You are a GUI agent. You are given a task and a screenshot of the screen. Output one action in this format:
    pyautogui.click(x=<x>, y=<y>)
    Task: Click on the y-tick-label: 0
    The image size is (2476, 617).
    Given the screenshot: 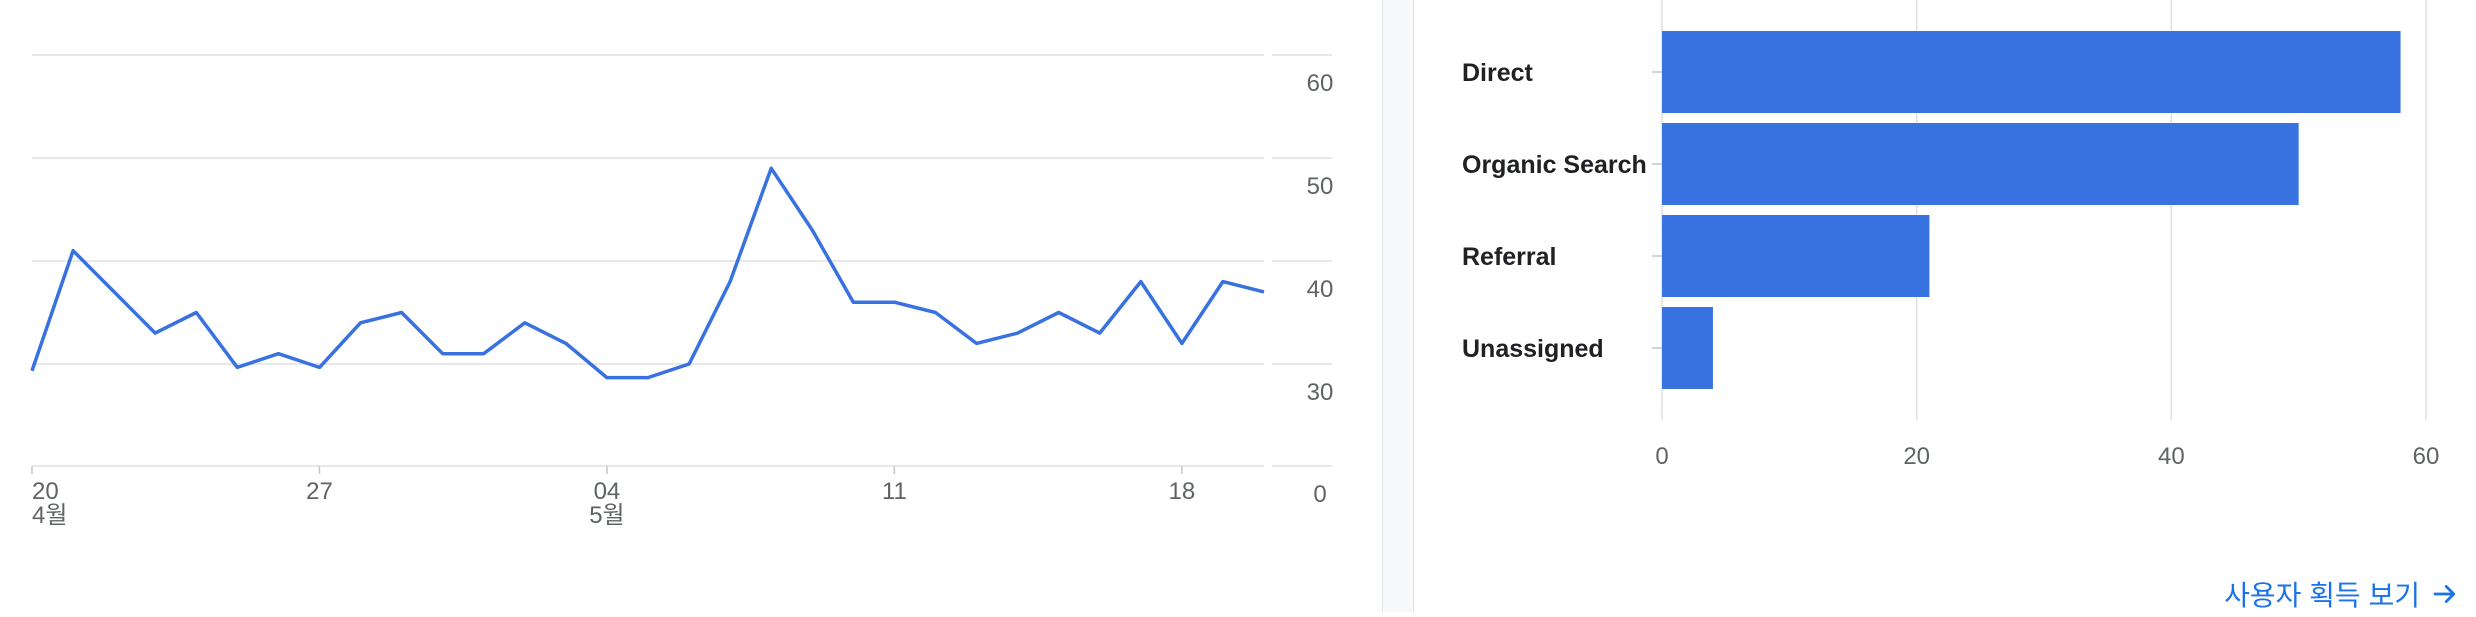 What is the action you would take?
    pyautogui.click(x=1319, y=494)
    